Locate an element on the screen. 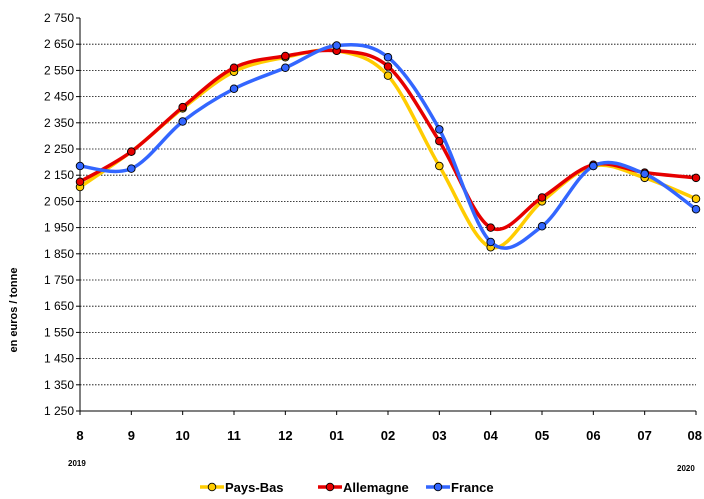 This screenshot has width=704, height=499. x-tick-label: 9 is located at coordinates (131, 435).